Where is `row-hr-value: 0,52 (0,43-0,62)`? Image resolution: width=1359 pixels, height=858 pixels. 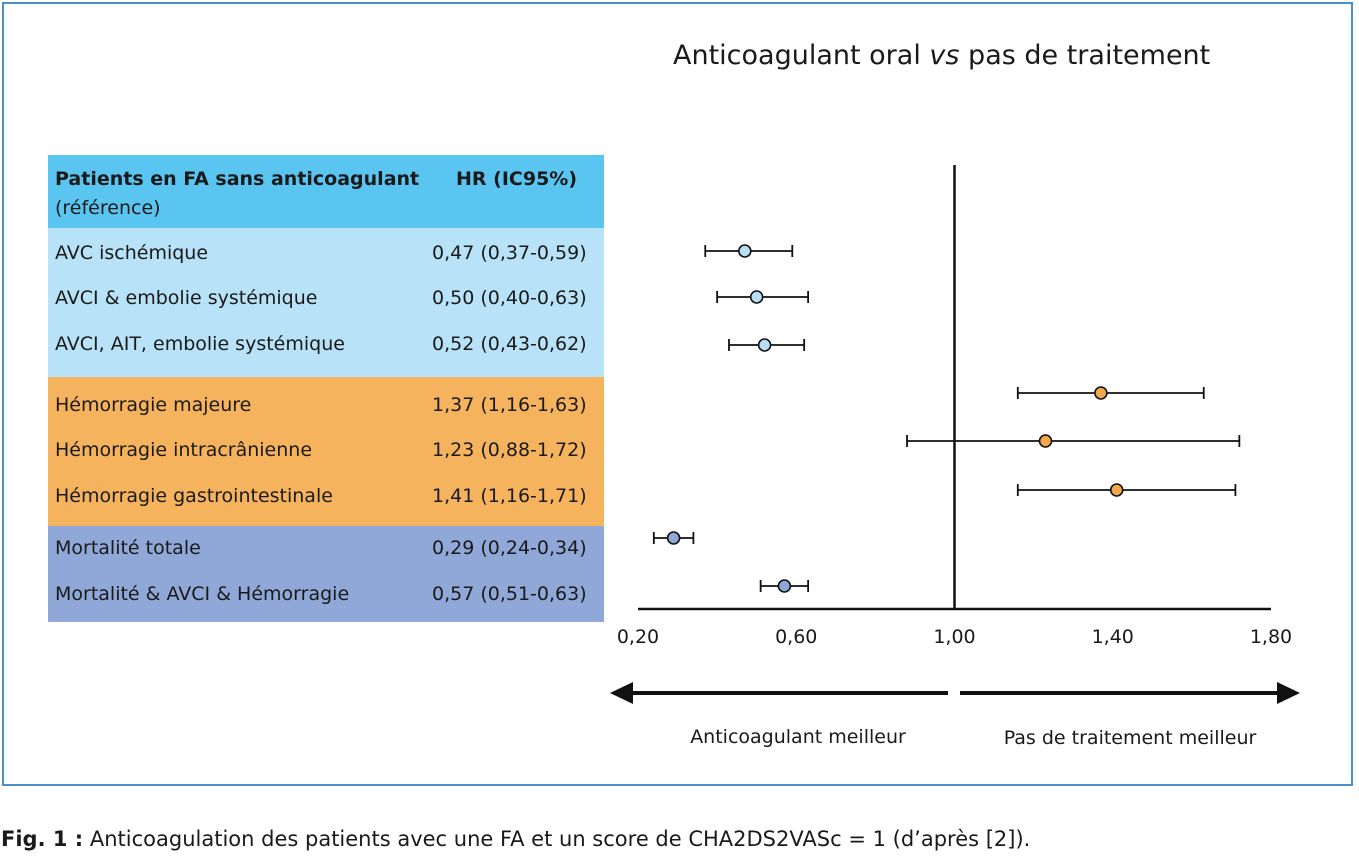
row-hr-value: 0,52 (0,43-0,62) is located at coordinates (509, 344).